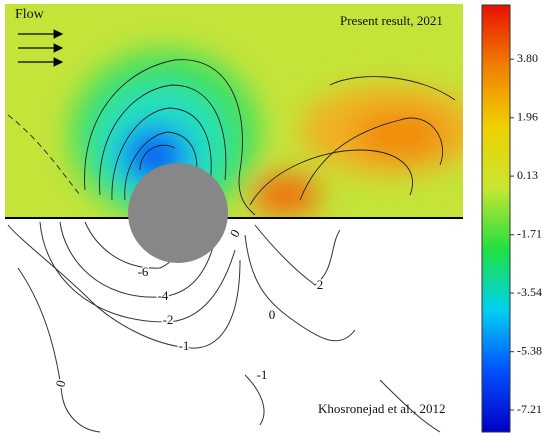 The height and width of the screenshot is (437, 550). Describe the element at coordinates (527, 117) in the screenshot. I see `colorbar-tick-label: 1.96` at that location.